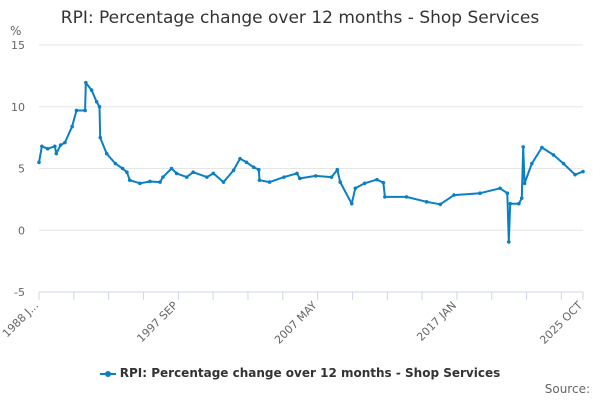 The height and width of the screenshot is (400, 600). Describe the element at coordinates (19, 292) in the screenshot. I see `y-tick-label: -5` at that location.